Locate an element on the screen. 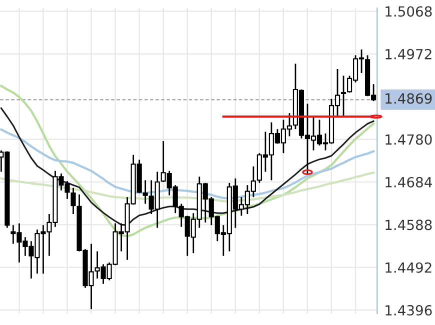  y-tick-label: 1.4396 is located at coordinates (409, 310).